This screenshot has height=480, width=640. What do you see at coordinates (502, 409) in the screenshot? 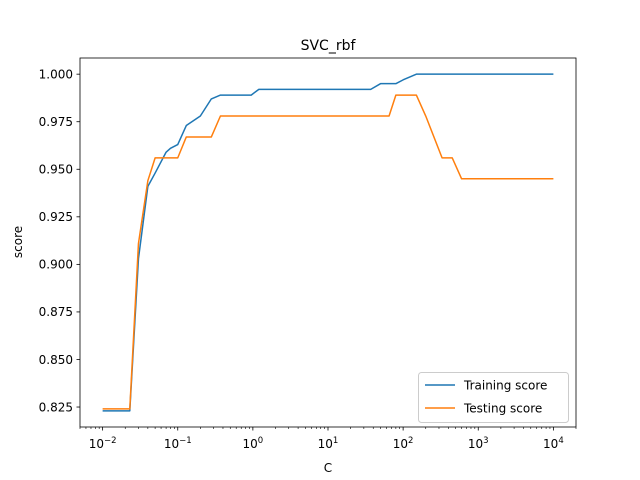
I see `legend-label-testing: Testing score` at bounding box center [502, 409].